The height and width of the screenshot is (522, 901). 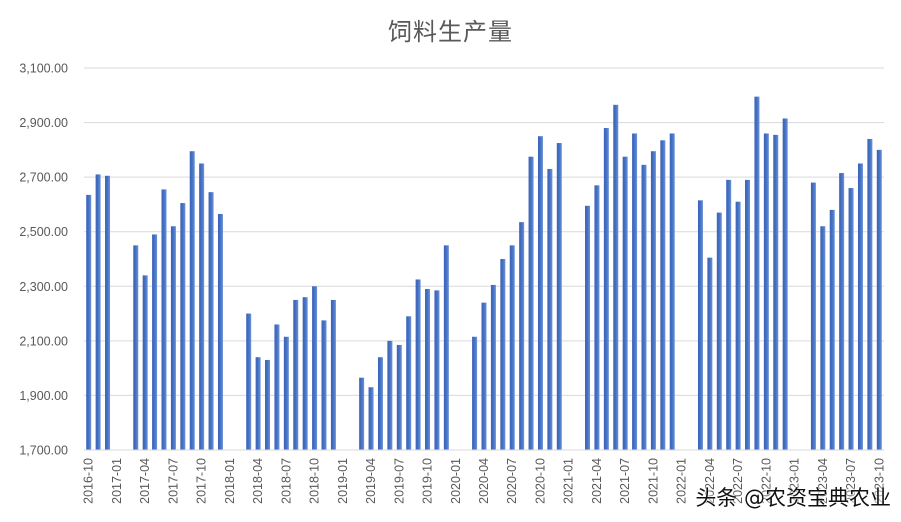 I want to click on x-tick-label: 2023-07, so click(x=851, y=481).